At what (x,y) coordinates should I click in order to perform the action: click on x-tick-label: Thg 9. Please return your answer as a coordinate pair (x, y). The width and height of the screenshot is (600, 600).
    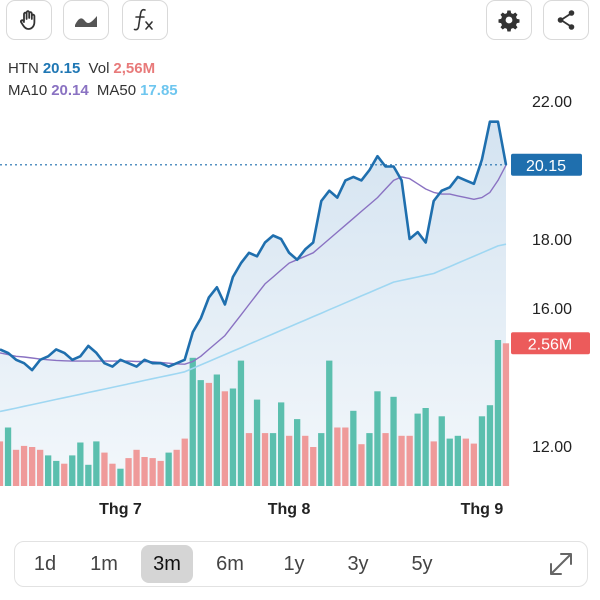
    Looking at the image, I should click on (482, 509).